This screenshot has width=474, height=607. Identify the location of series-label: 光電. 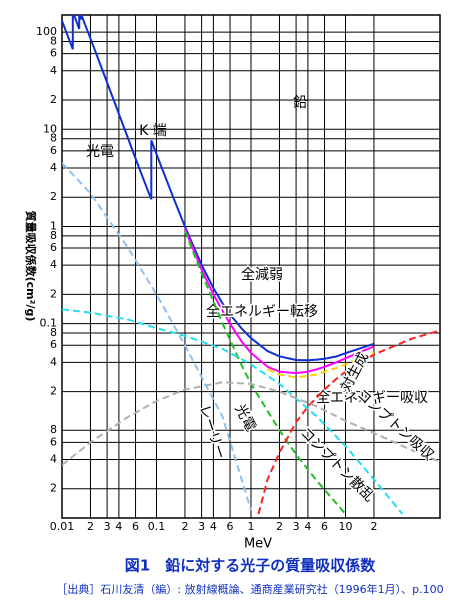
(244, 418).